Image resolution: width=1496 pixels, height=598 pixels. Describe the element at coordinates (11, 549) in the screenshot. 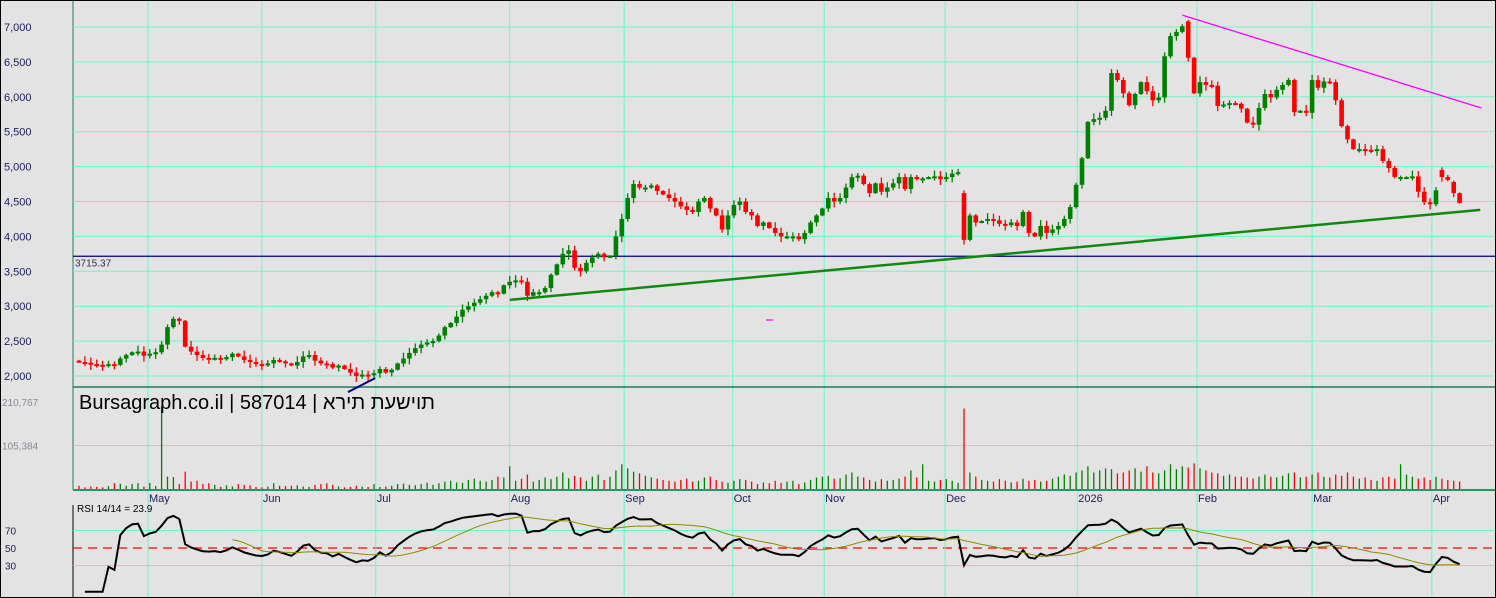

I see `rsi-tick-label: 50` at that location.